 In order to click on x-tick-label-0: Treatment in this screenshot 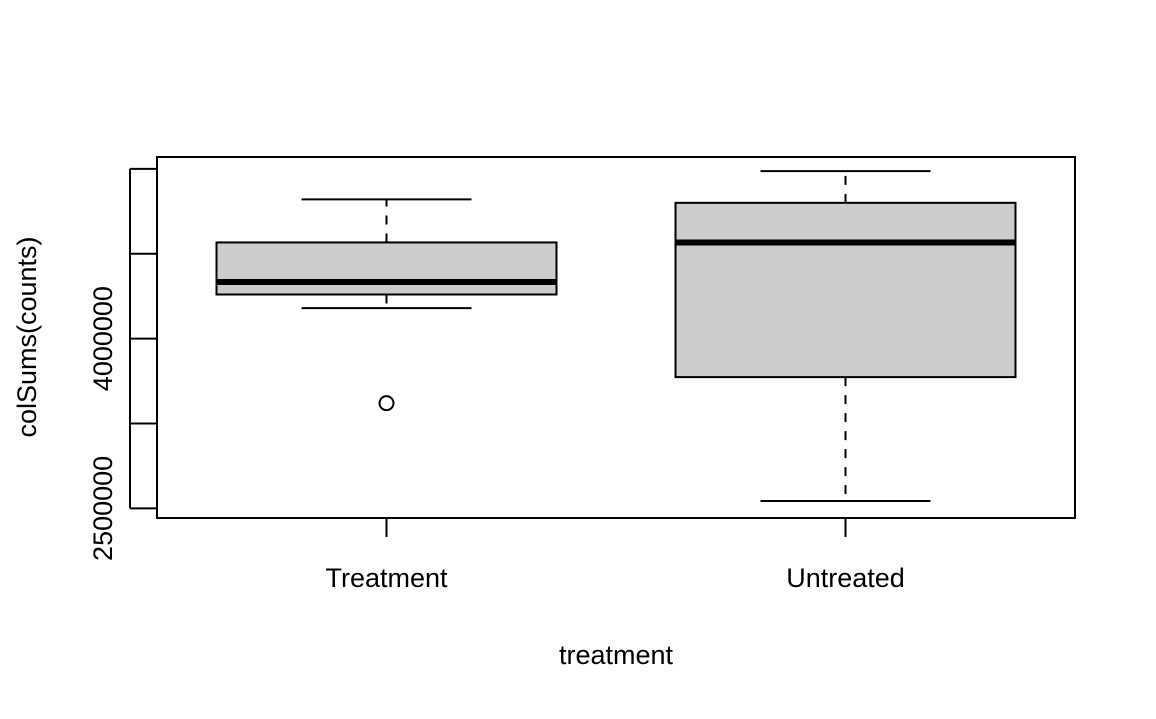, I will do `click(386, 578)`.